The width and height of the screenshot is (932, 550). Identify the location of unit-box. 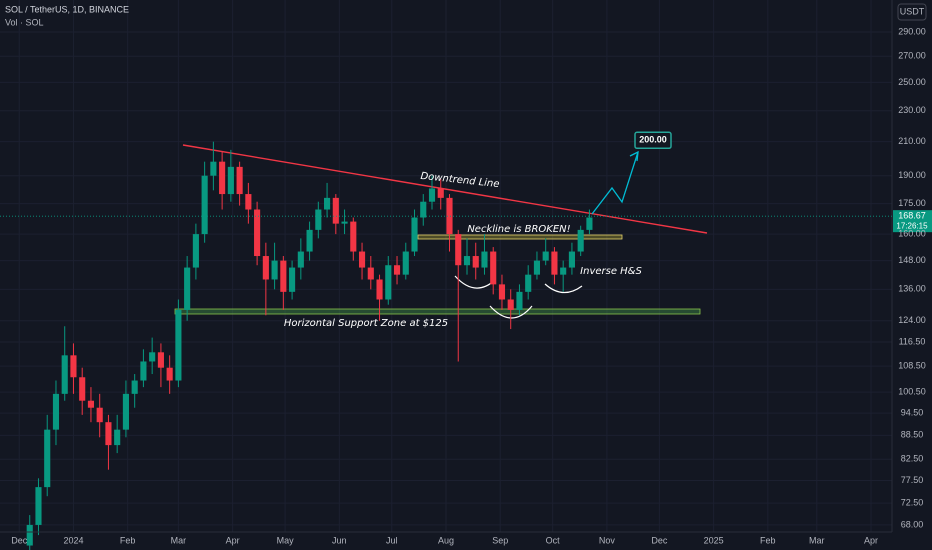
(912, 12).